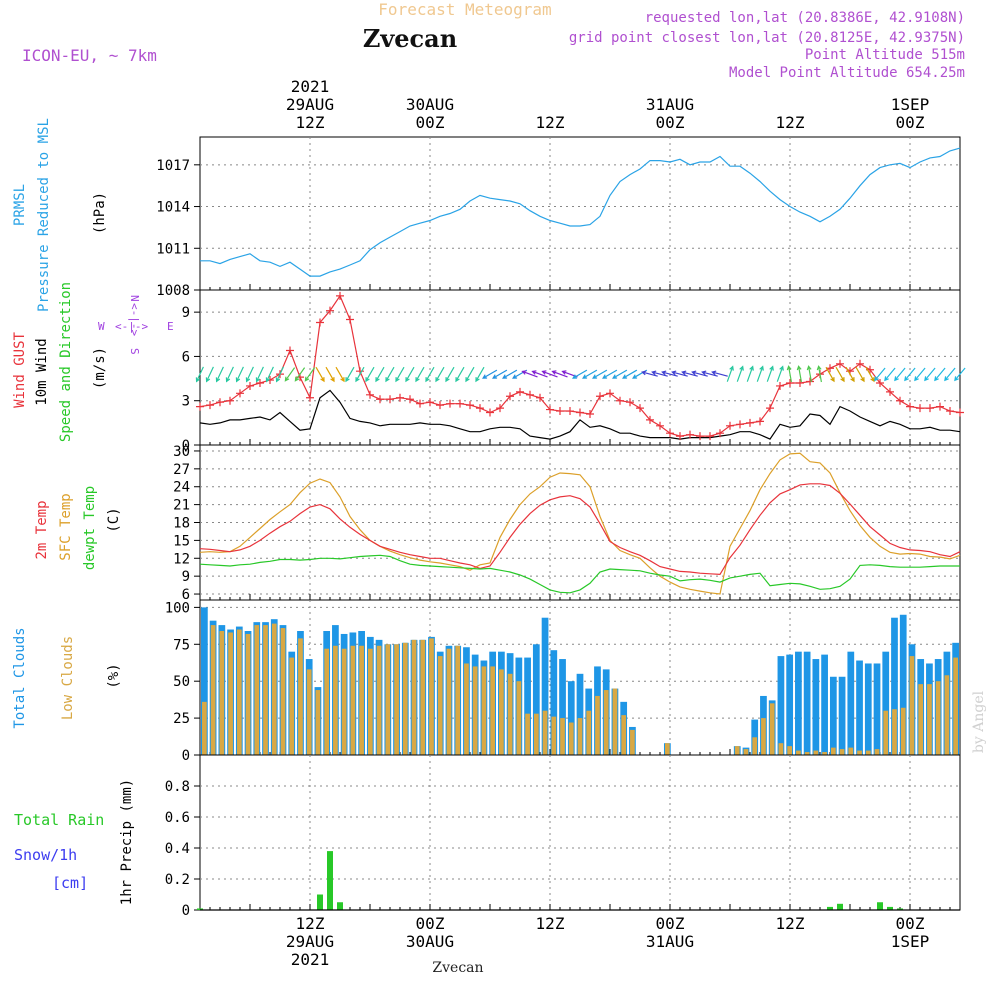 This screenshot has width=1000, height=1000. Describe the element at coordinates (173, 291) in the screenshot. I see `y-tick-label: 1008` at that location.